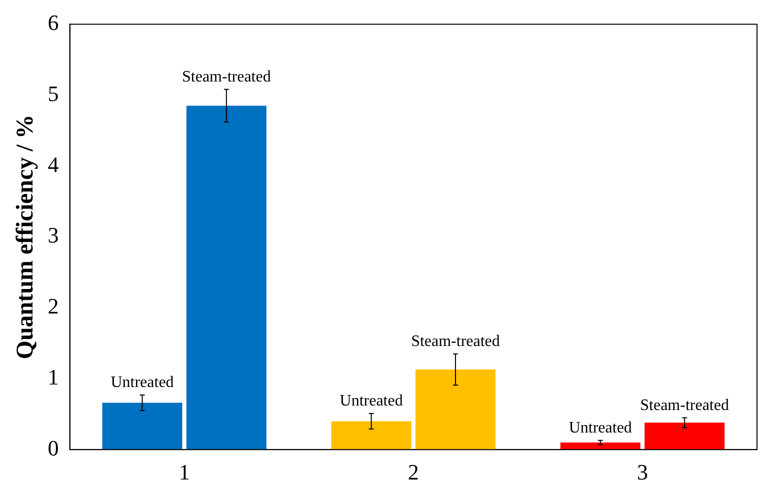 The height and width of the screenshot is (498, 767). What do you see at coordinates (53, 93) in the screenshot?
I see `y-tick-label: 5` at bounding box center [53, 93].